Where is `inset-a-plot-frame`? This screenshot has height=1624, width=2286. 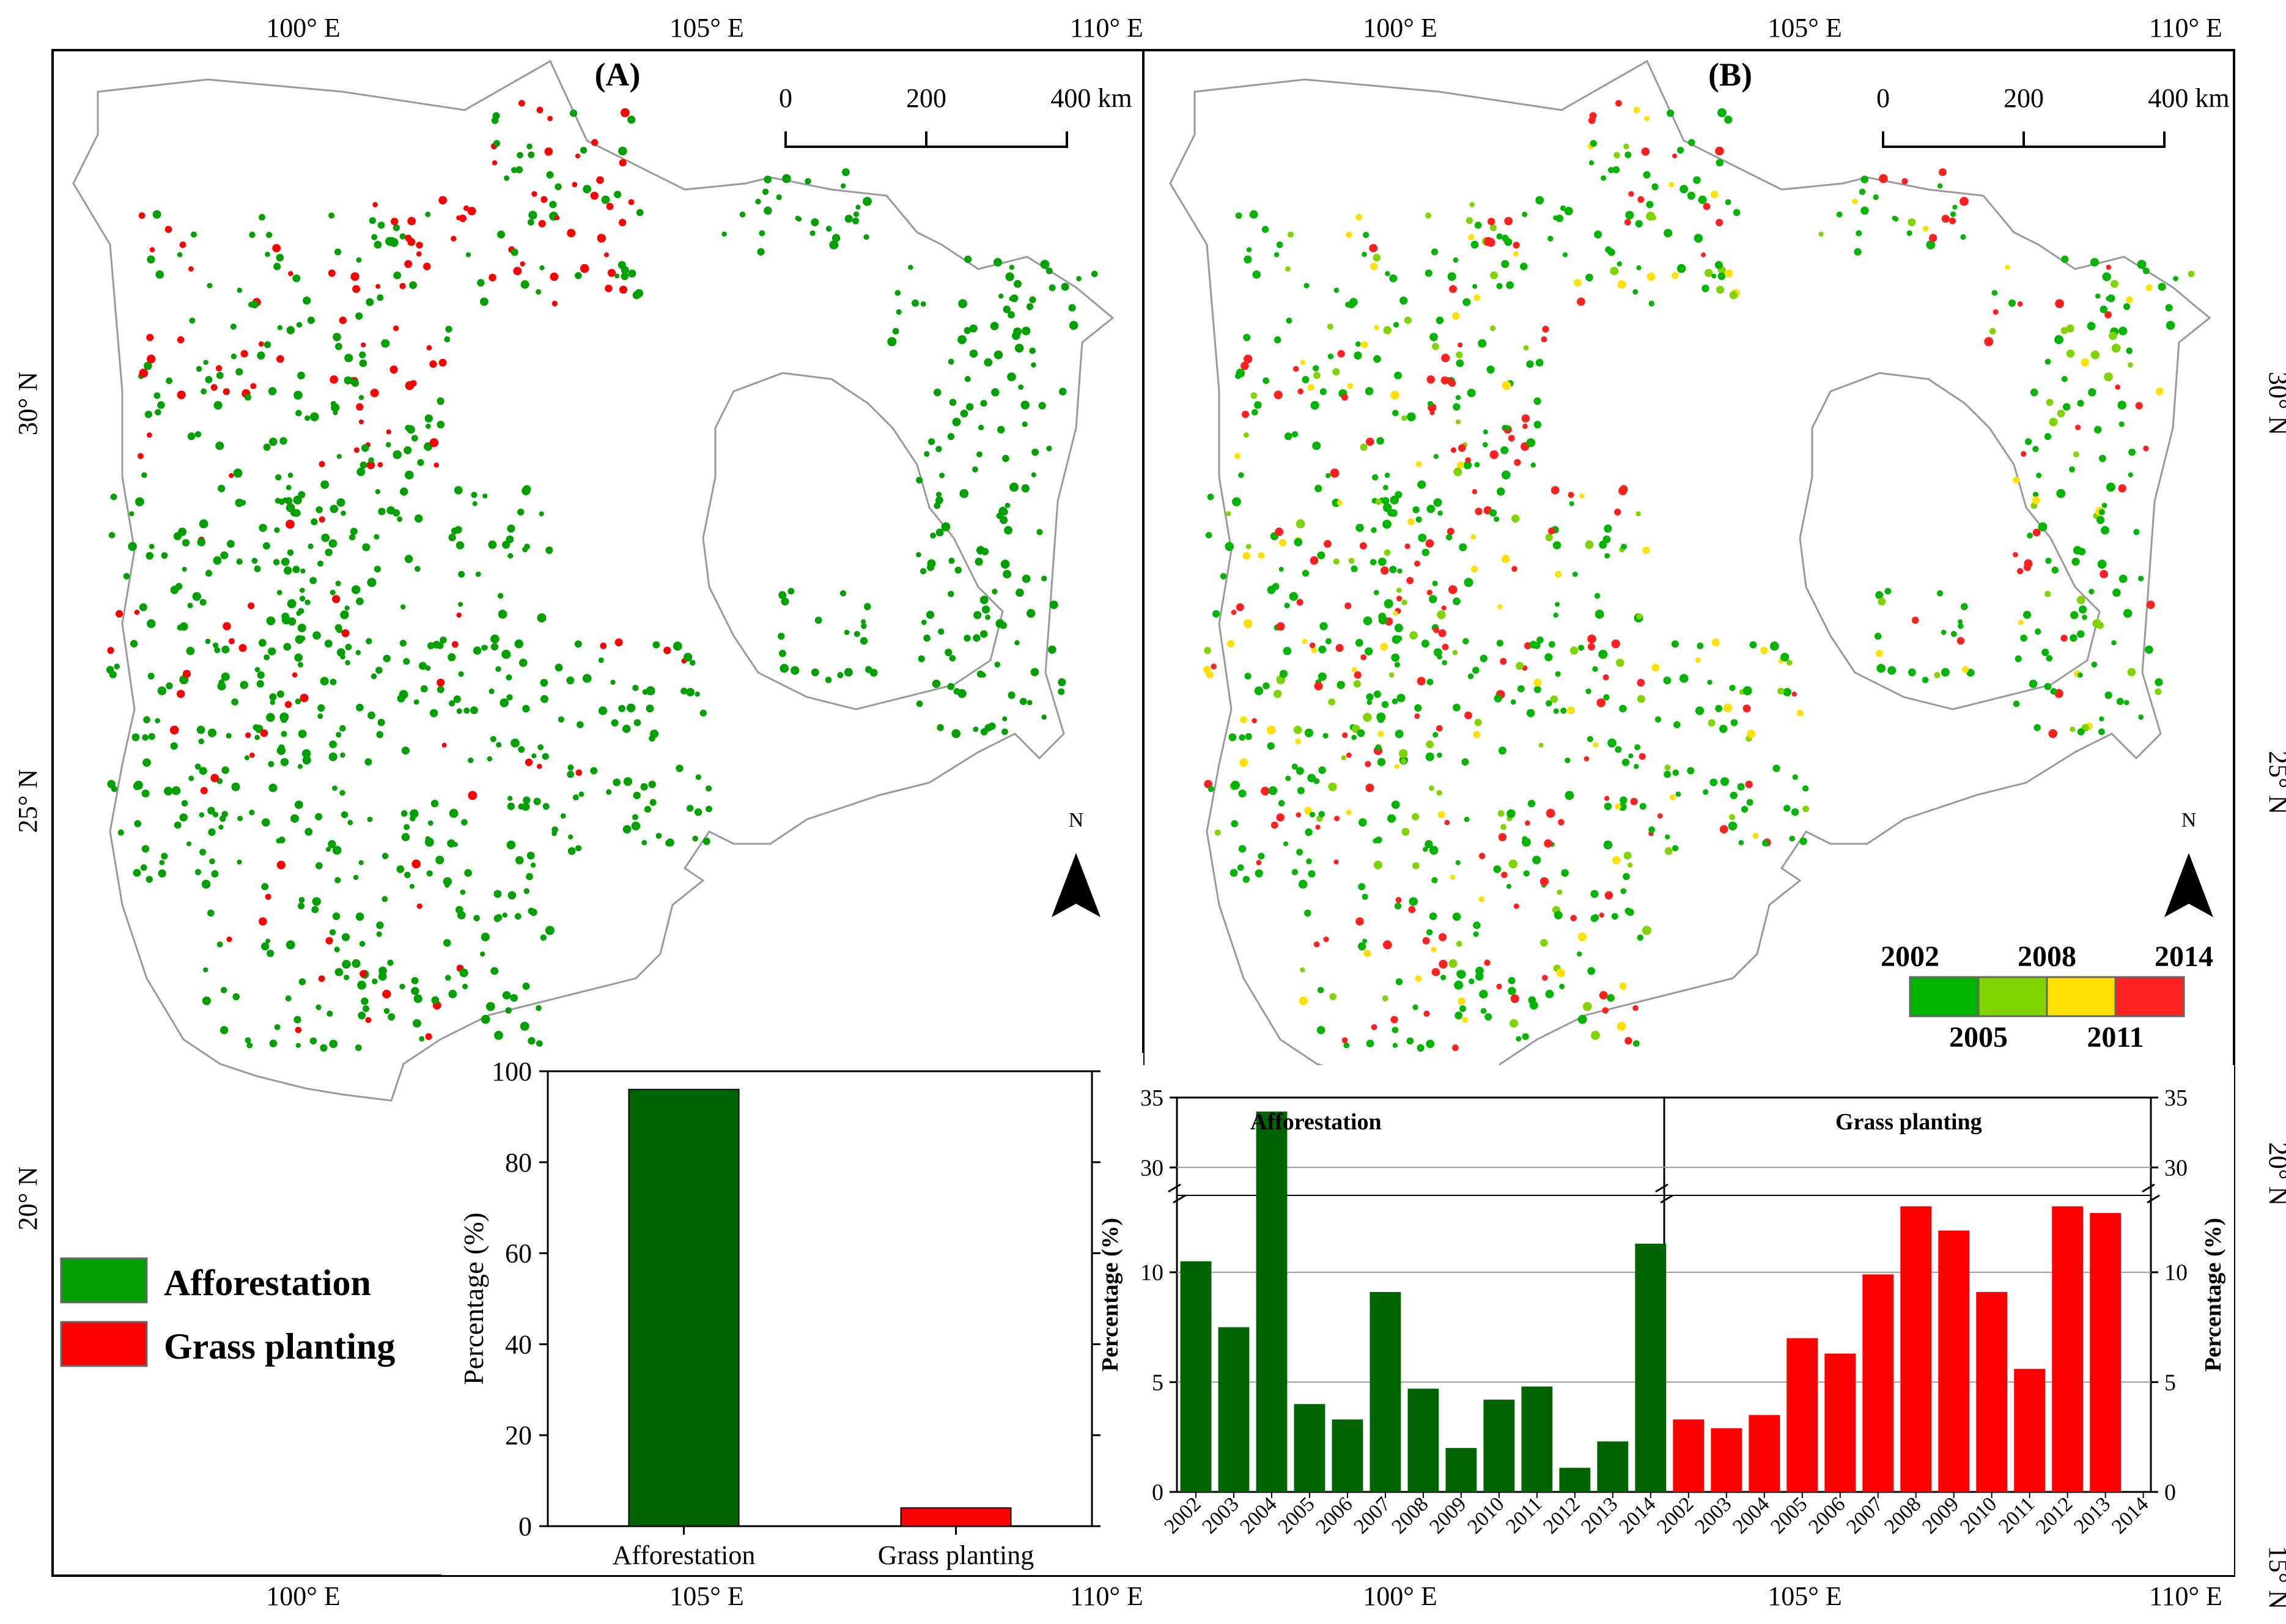 inset-a-plot-frame is located at coordinates (820, 1298).